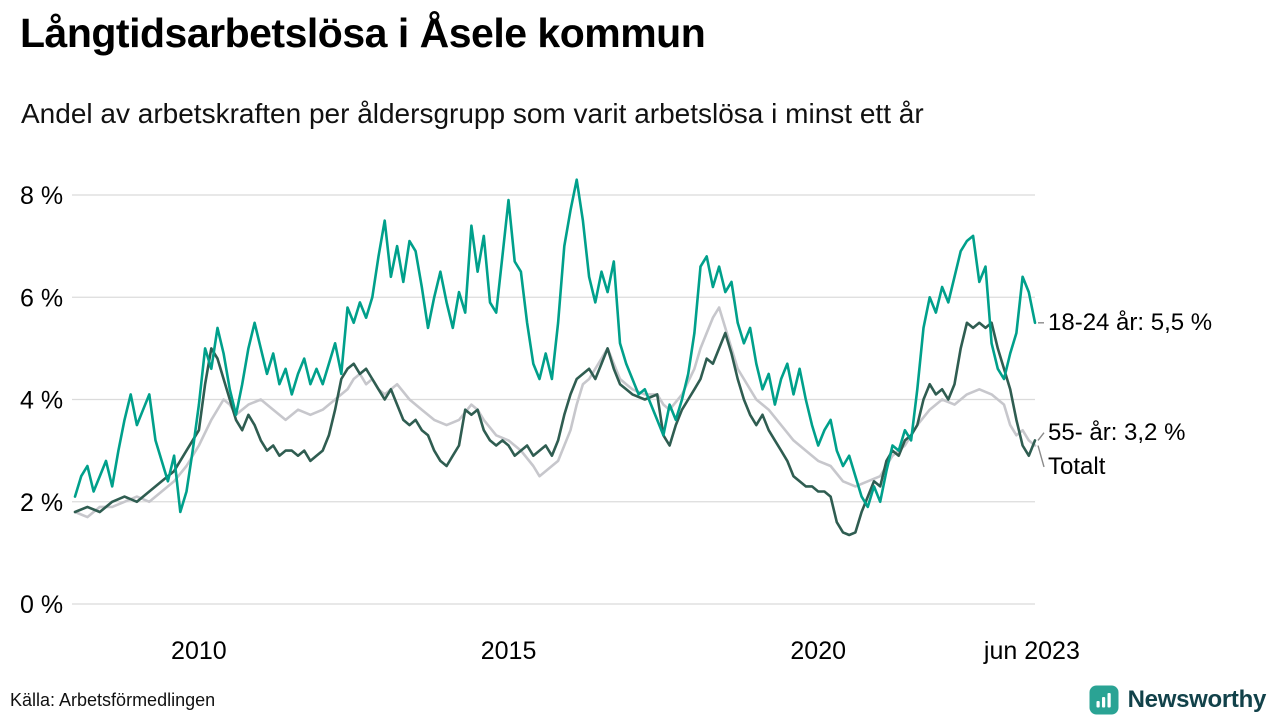 This screenshot has height=720, width=1280. I want to click on svg-text: 6 %, so click(41, 298).